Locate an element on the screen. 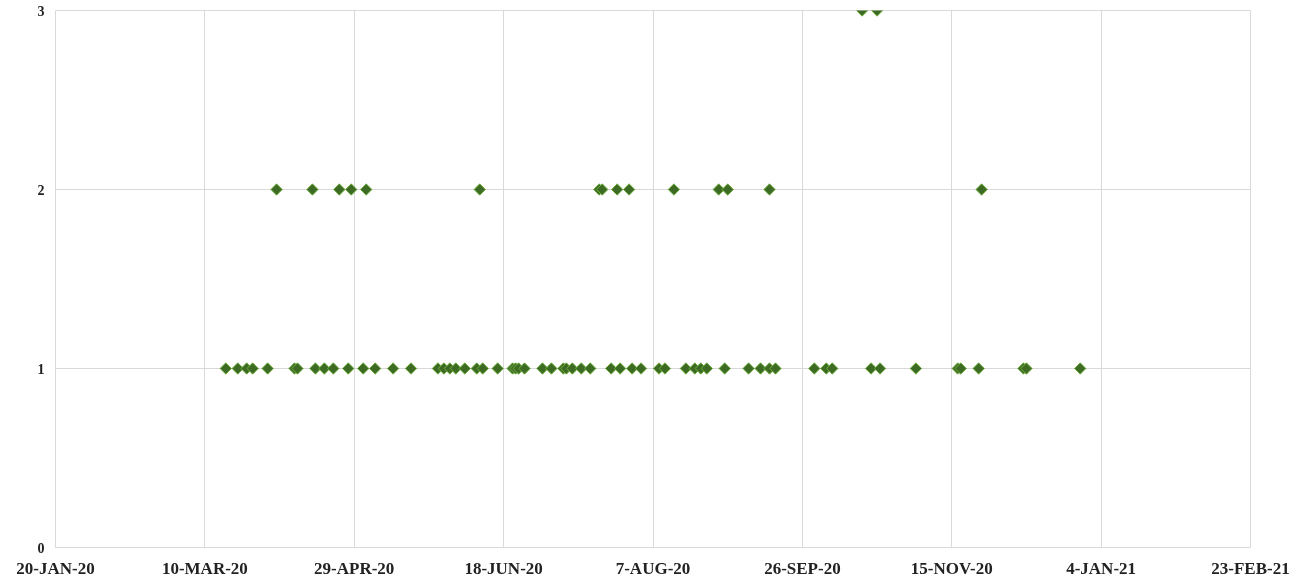 The height and width of the screenshot is (586, 1310). x-tick-label: 7-AUG-20 is located at coordinates (653, 568).